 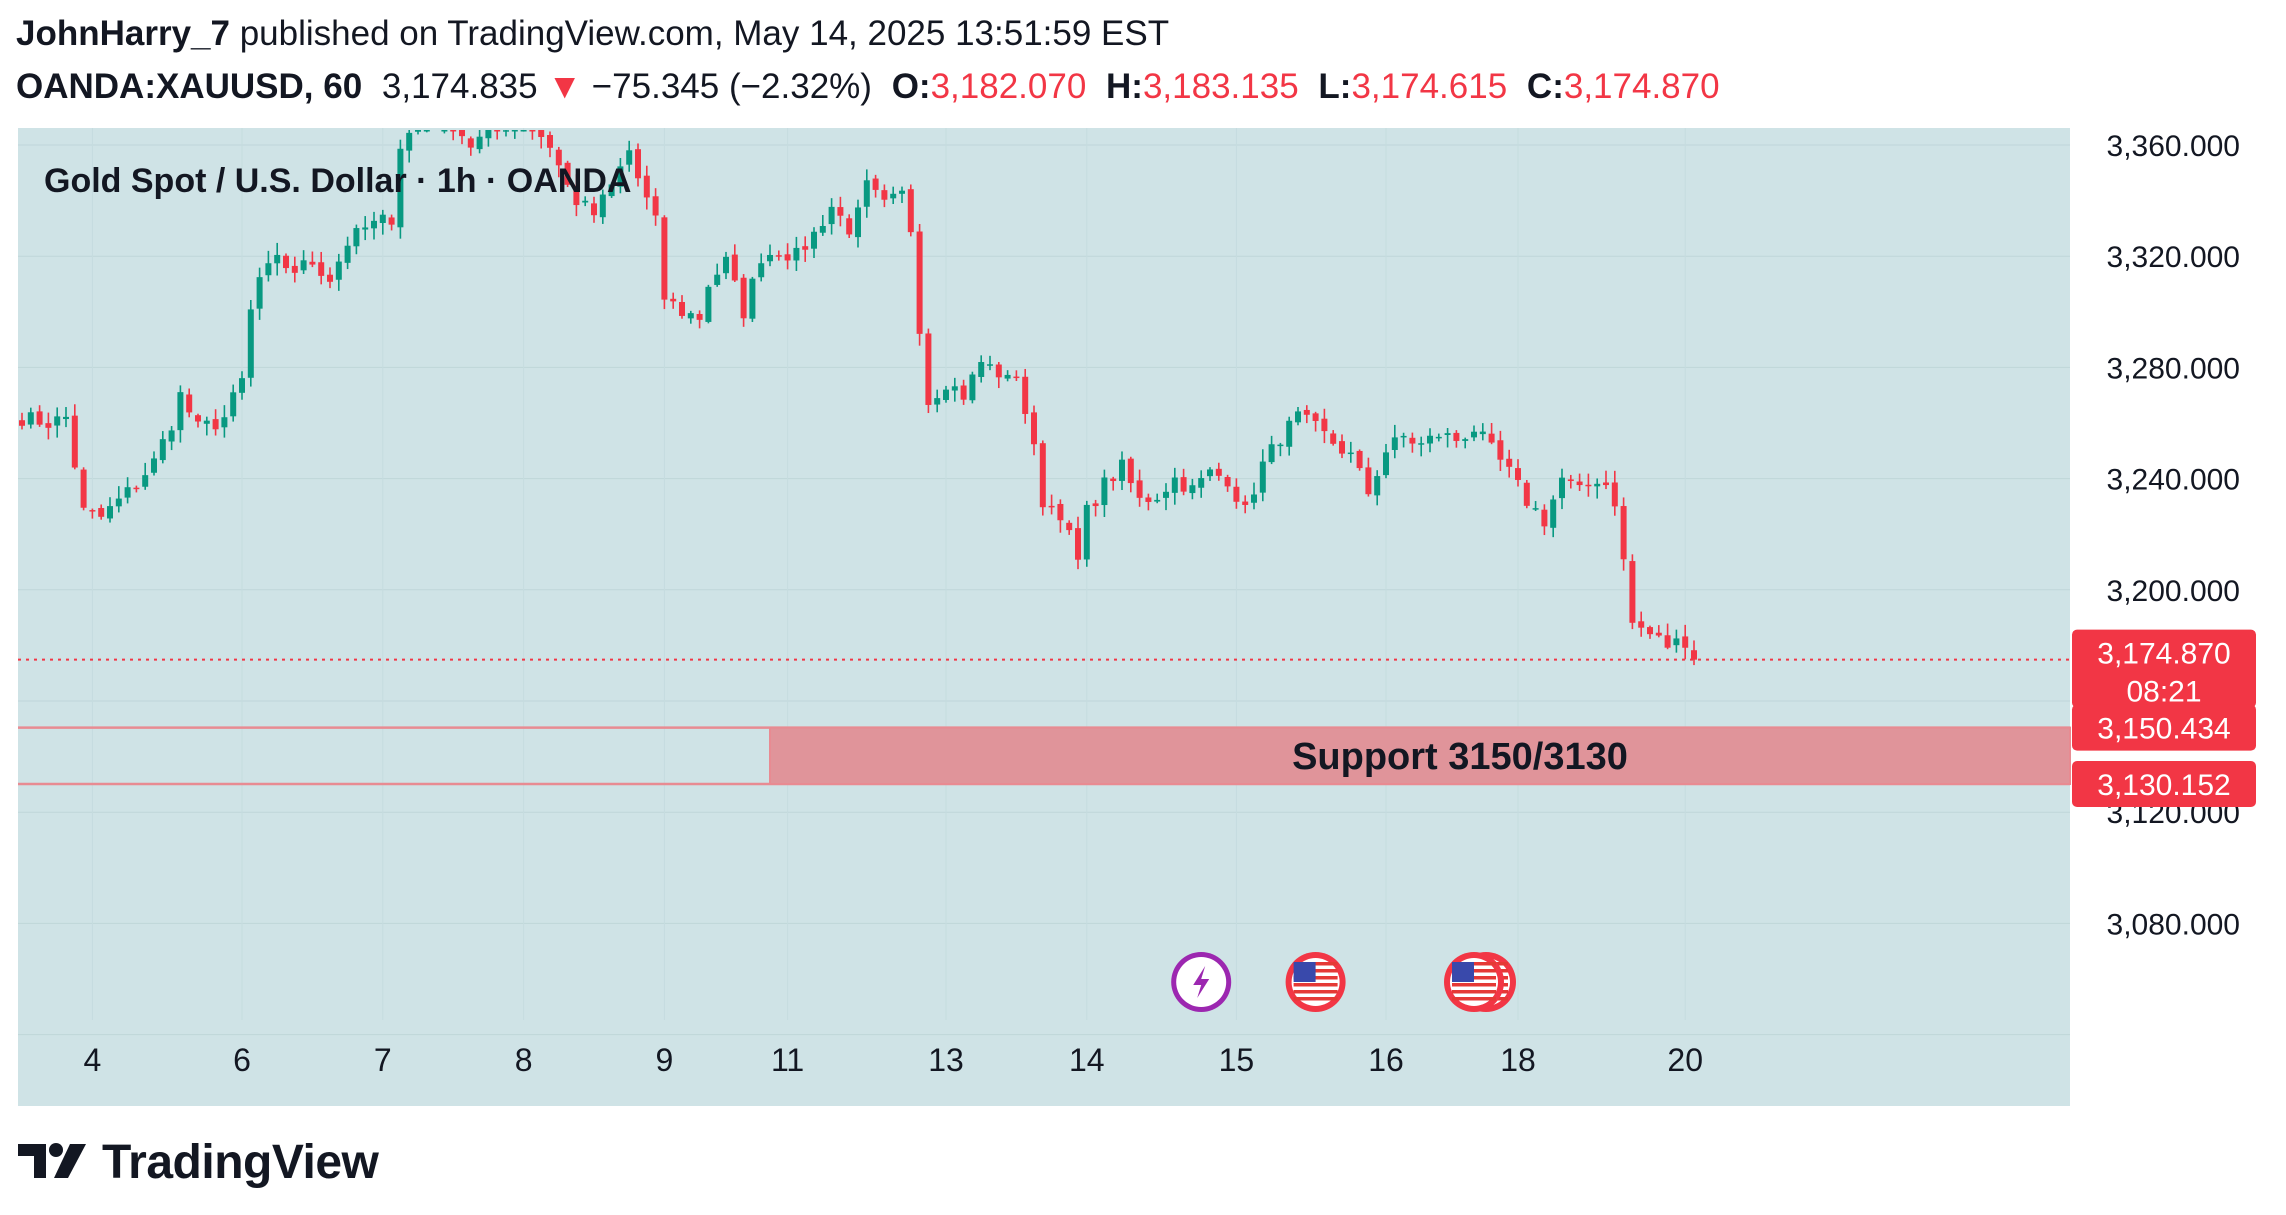 I want to click on time-tick-label: 14, so click(x=1087, y=1060).